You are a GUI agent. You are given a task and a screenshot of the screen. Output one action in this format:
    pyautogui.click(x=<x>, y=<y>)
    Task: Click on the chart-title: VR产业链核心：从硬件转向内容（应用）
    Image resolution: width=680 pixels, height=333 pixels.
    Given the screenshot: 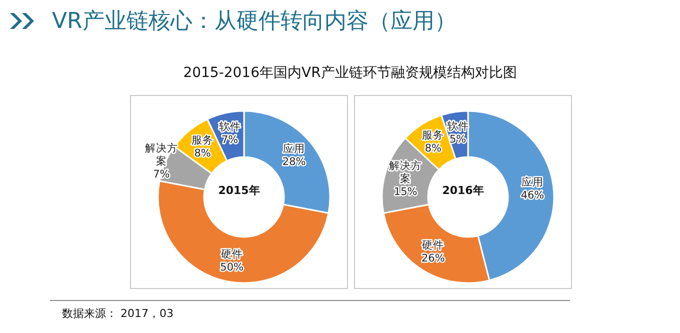 What is the action you would take?
    pyautogui.click(x=254, y=22)
    